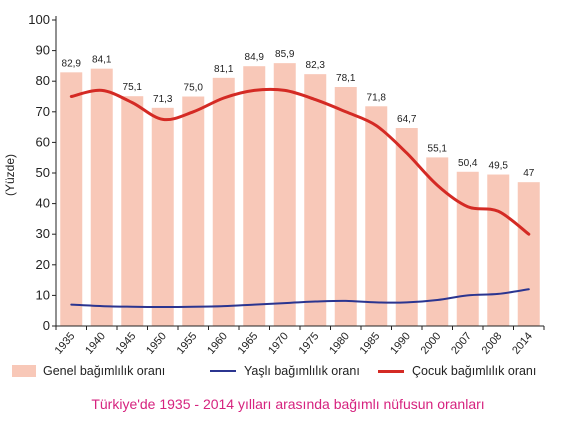 This screenshot has width=576, height=427. What do you see at coordinates (156, 343) in the screenshot?
I see `x-tick-label: 1950` at bounding box center [156, 343].